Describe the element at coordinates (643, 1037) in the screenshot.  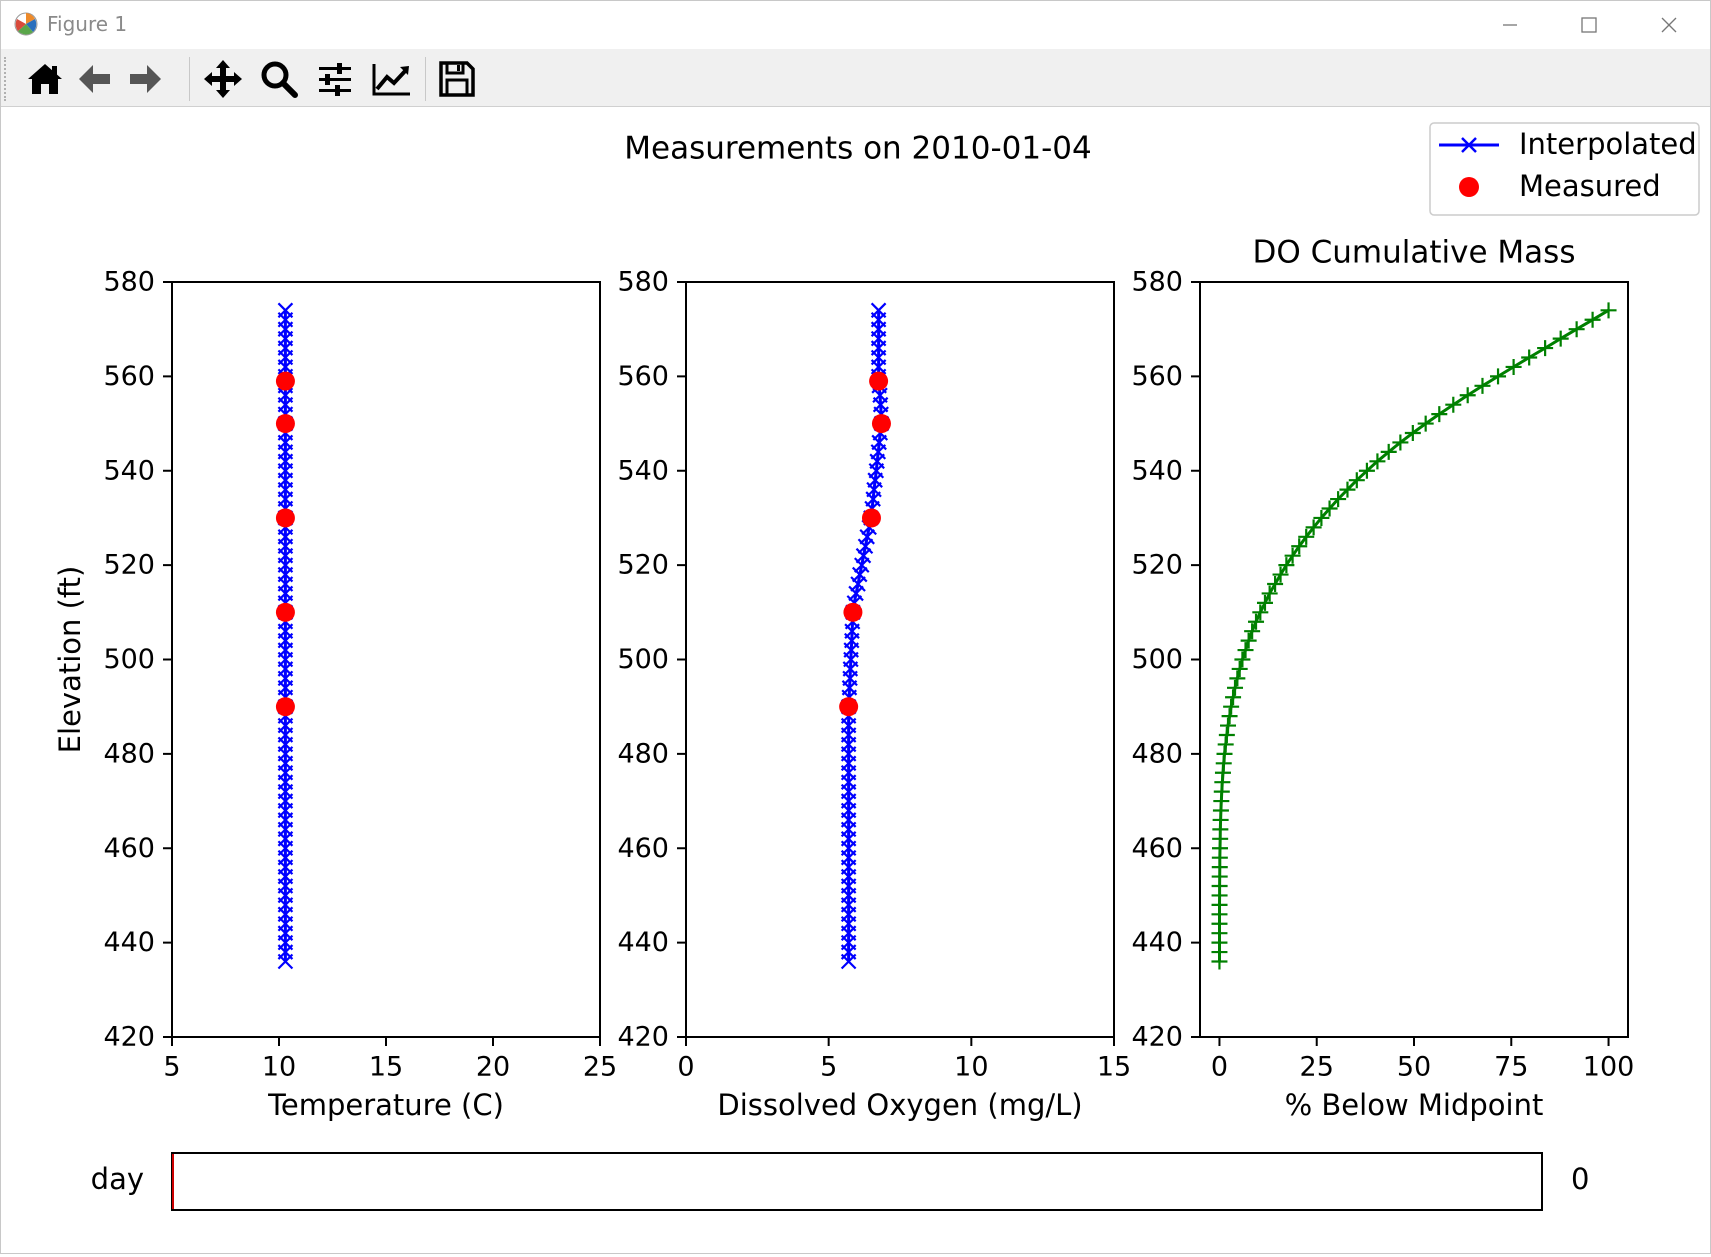
I see `y-tick-label: 420` at that location.